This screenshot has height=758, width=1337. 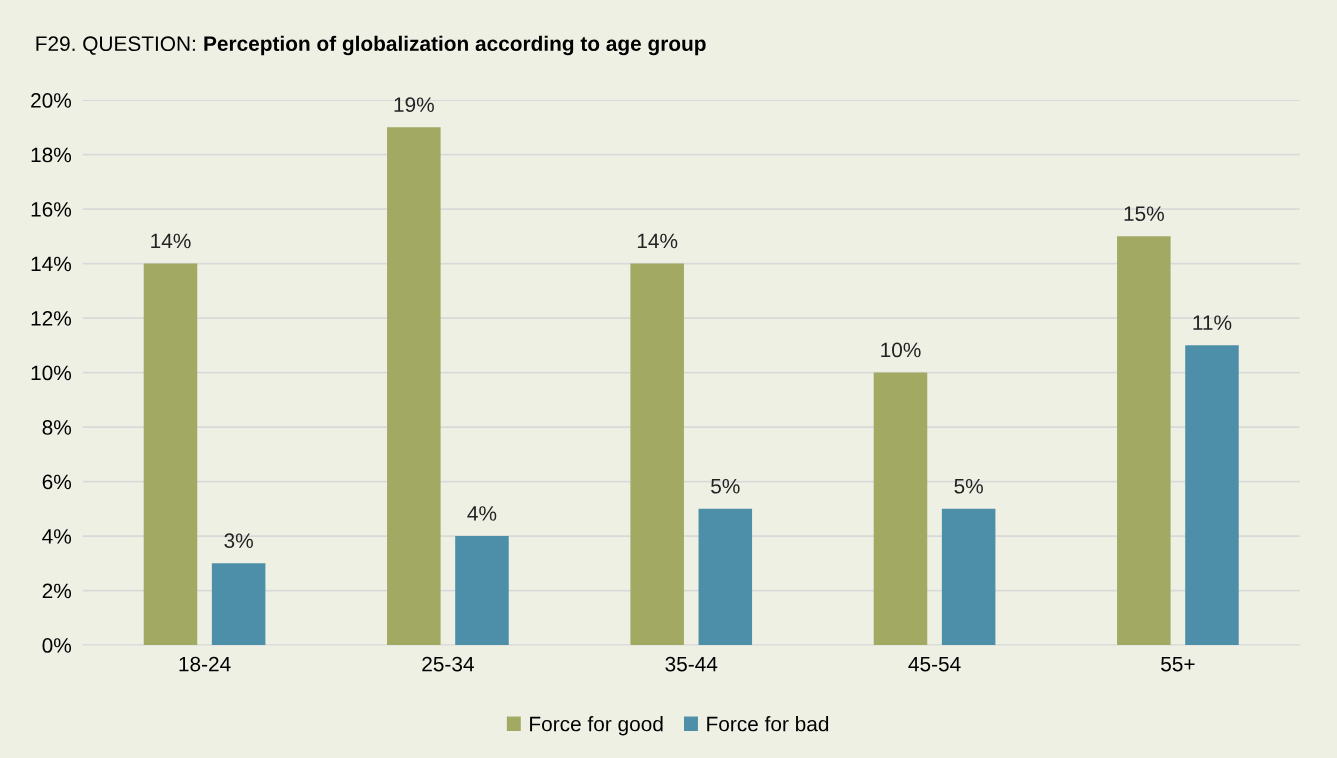 What do you see at coordinates (1144, 214) in the screenshot?
I see `data-label: 15%` at bounding box center [1144, 214].